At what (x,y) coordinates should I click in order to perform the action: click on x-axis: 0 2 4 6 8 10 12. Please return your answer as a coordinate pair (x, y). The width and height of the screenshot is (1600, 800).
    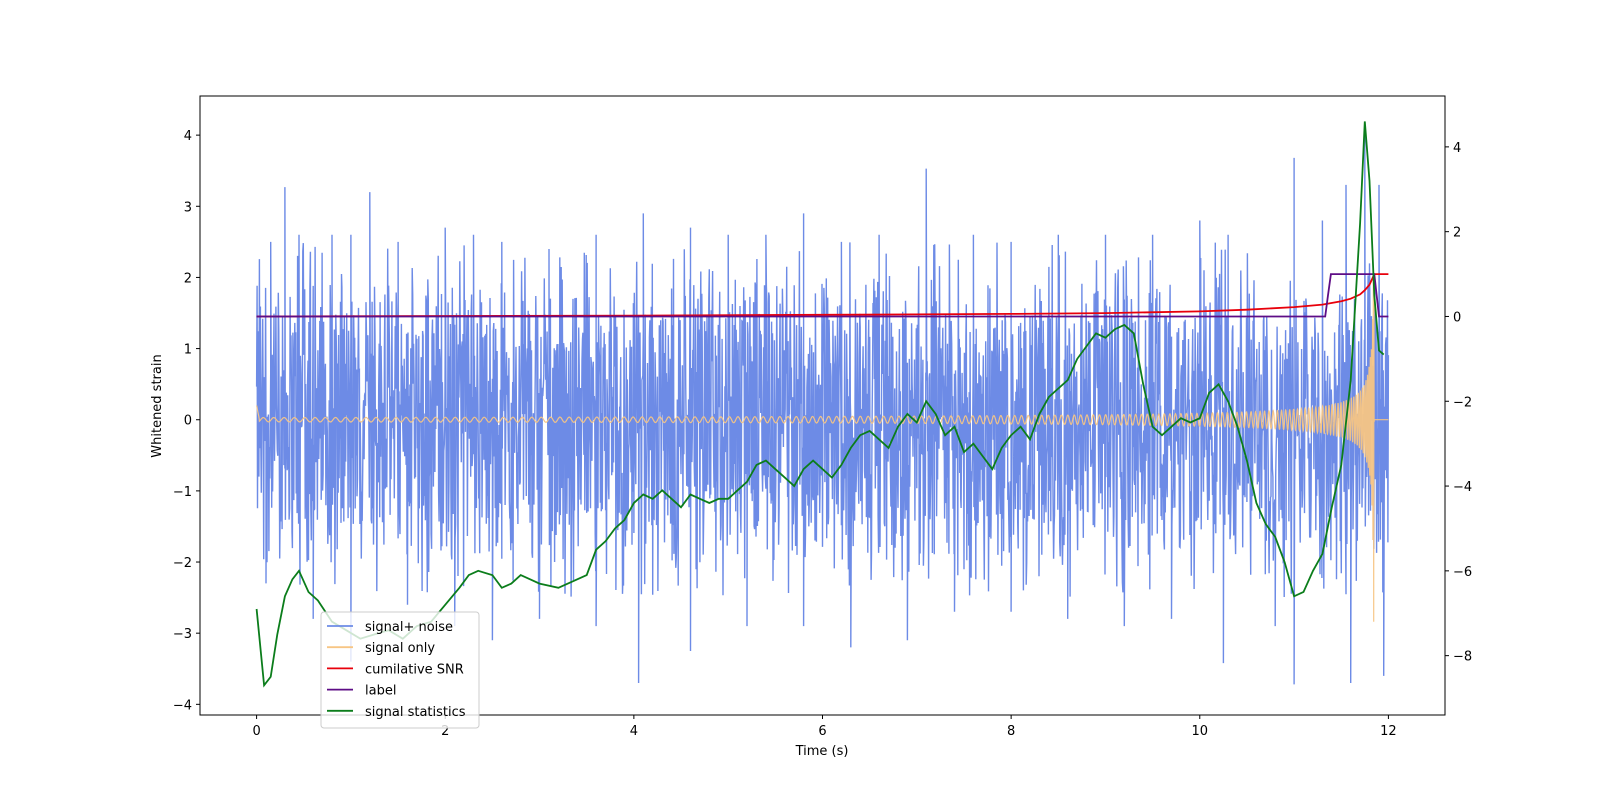
    Looking at the image, I should click on (824, 727).